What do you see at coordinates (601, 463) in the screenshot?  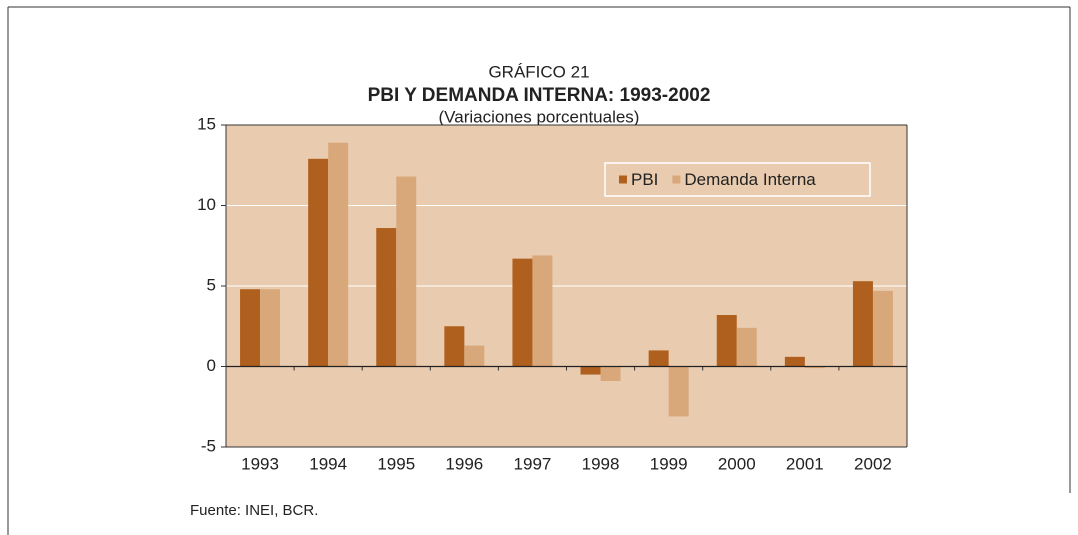 I see `x-tick-label: 1998` at bounding box center [601, 463].